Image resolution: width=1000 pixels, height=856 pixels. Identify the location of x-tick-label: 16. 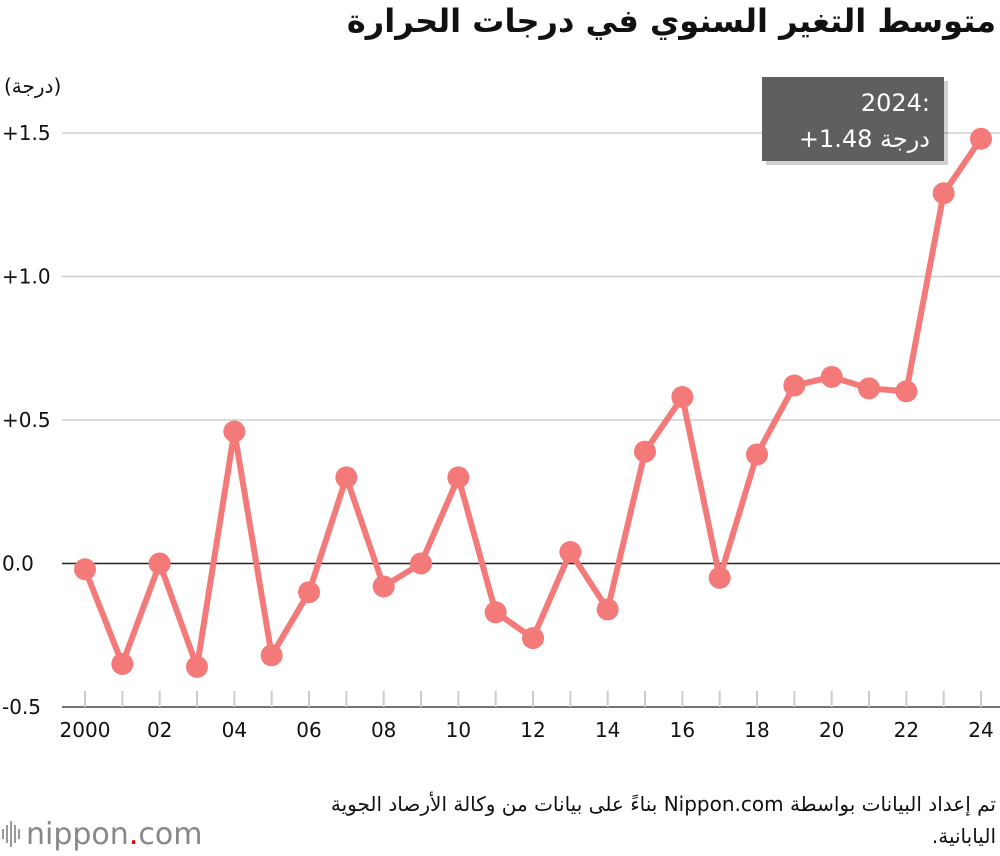
(682, 730).